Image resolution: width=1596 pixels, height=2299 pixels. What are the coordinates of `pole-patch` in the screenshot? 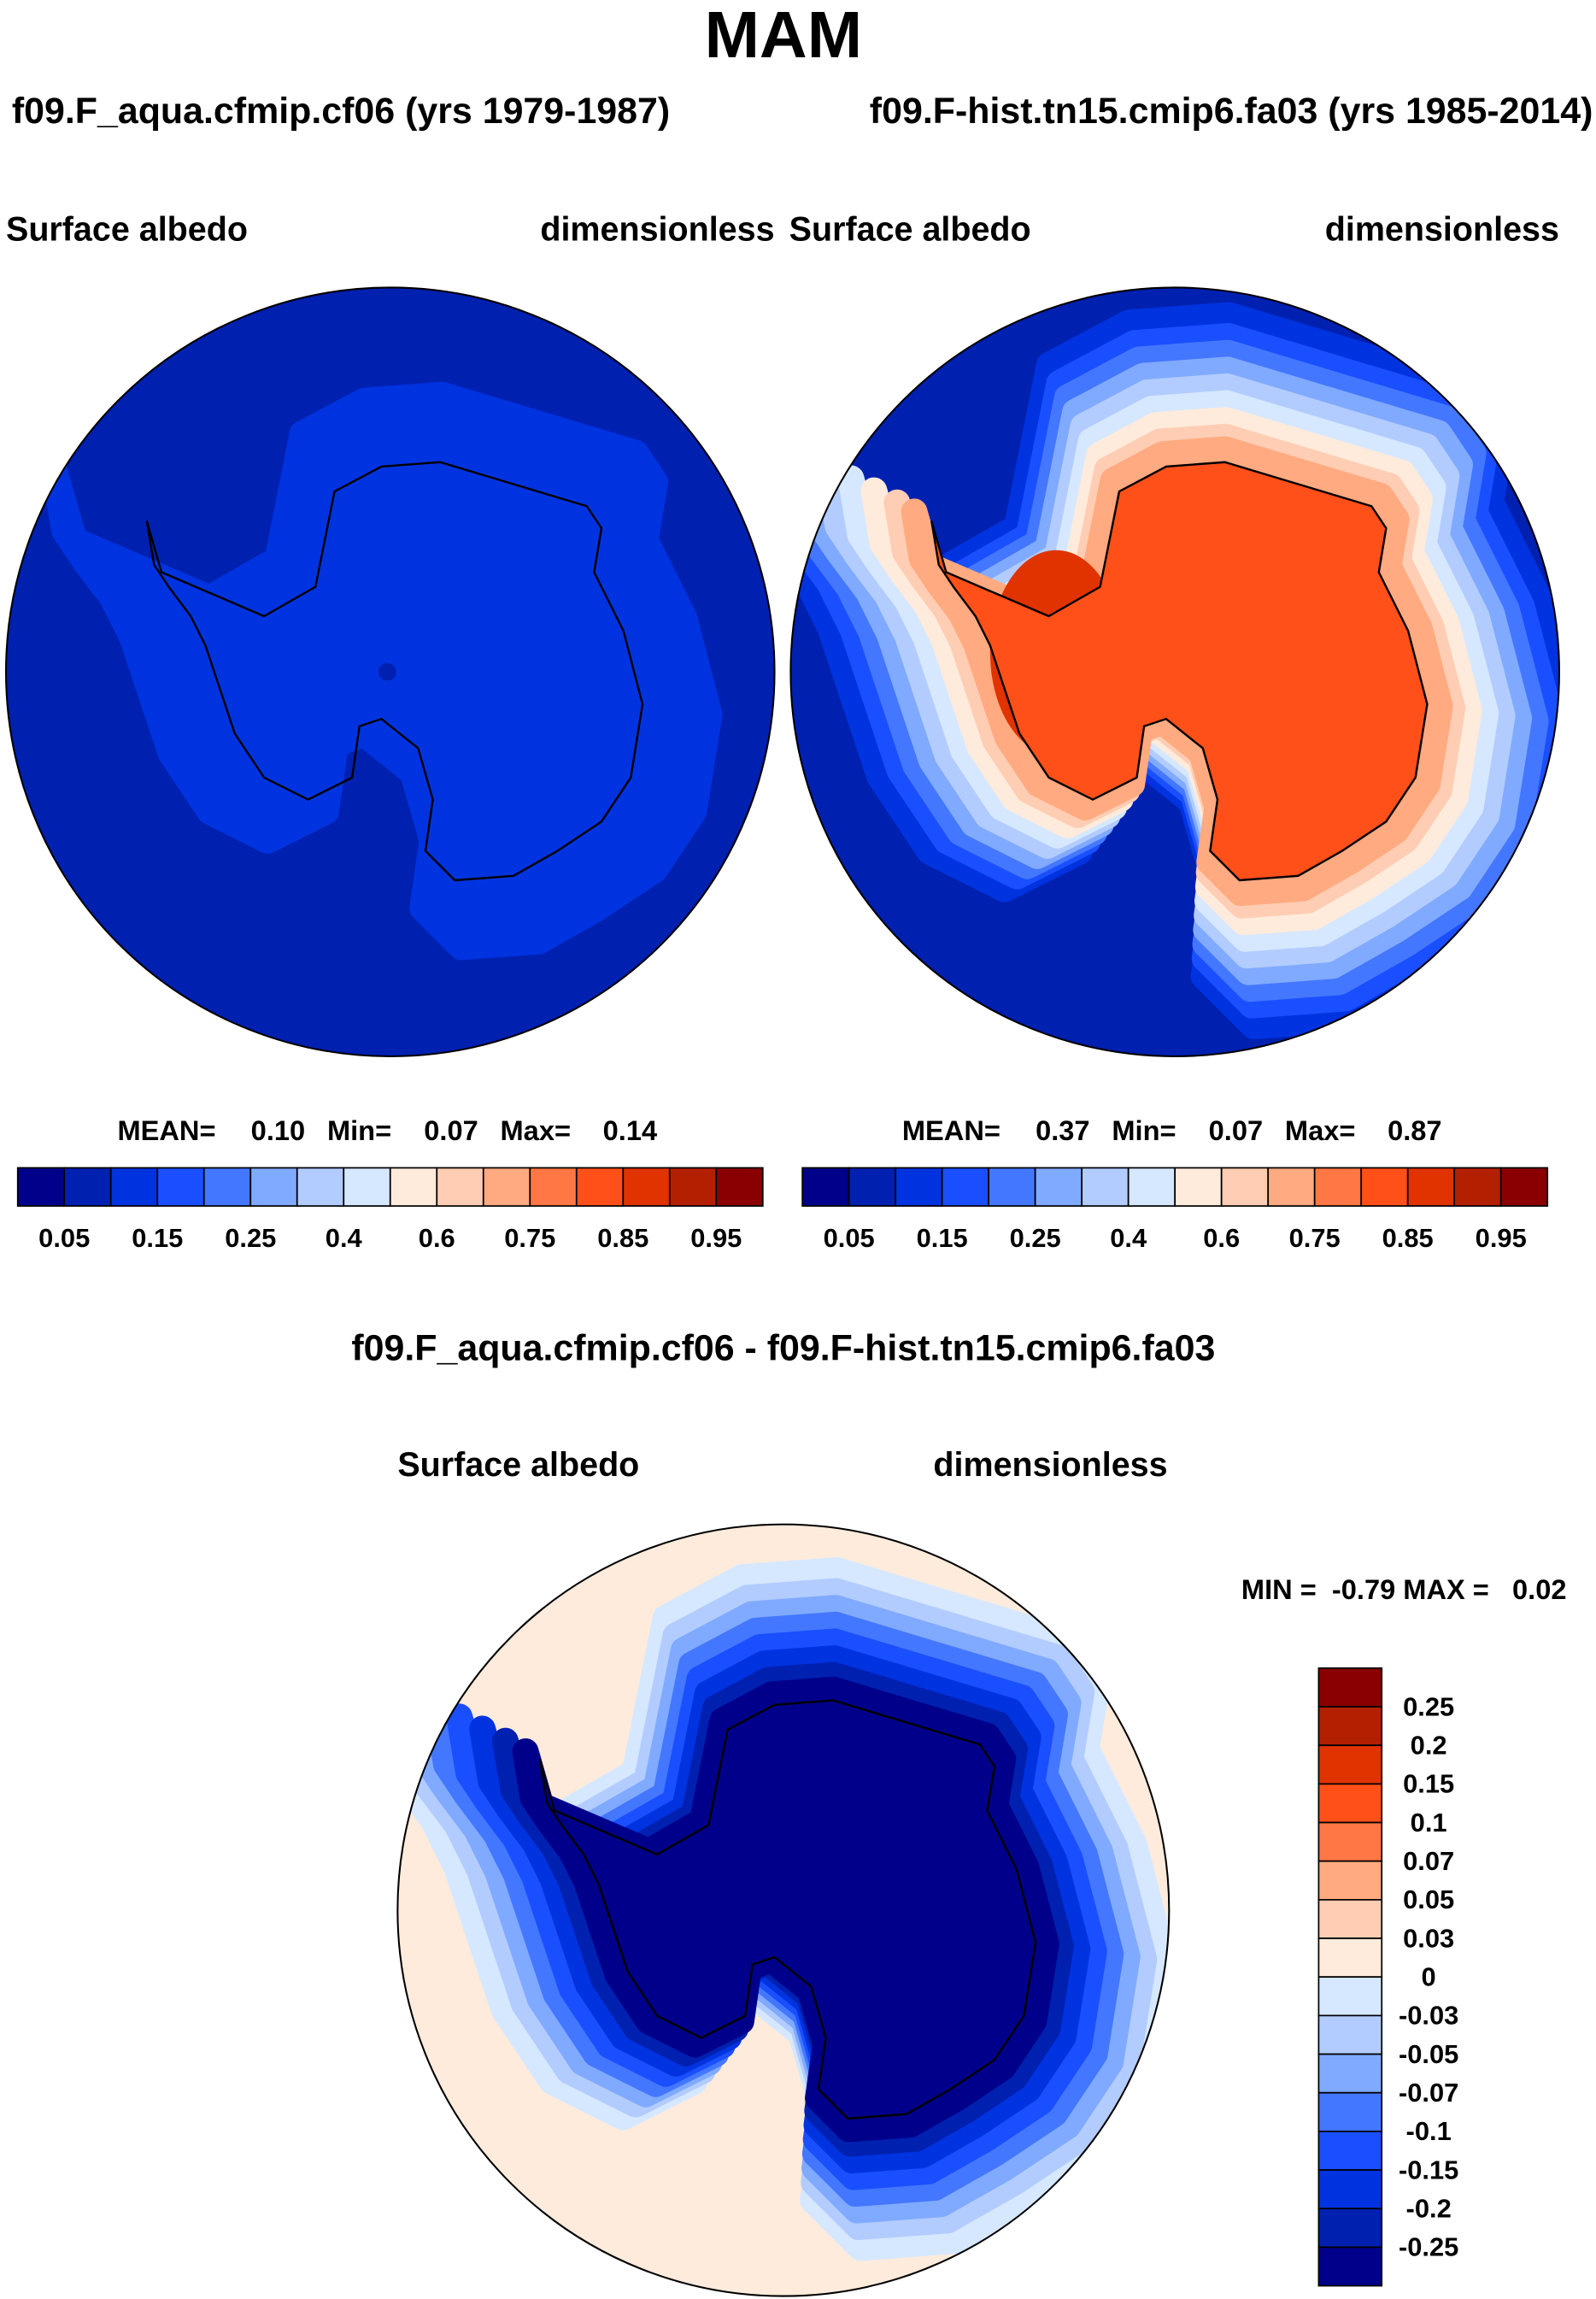 It's located at (387, 671).